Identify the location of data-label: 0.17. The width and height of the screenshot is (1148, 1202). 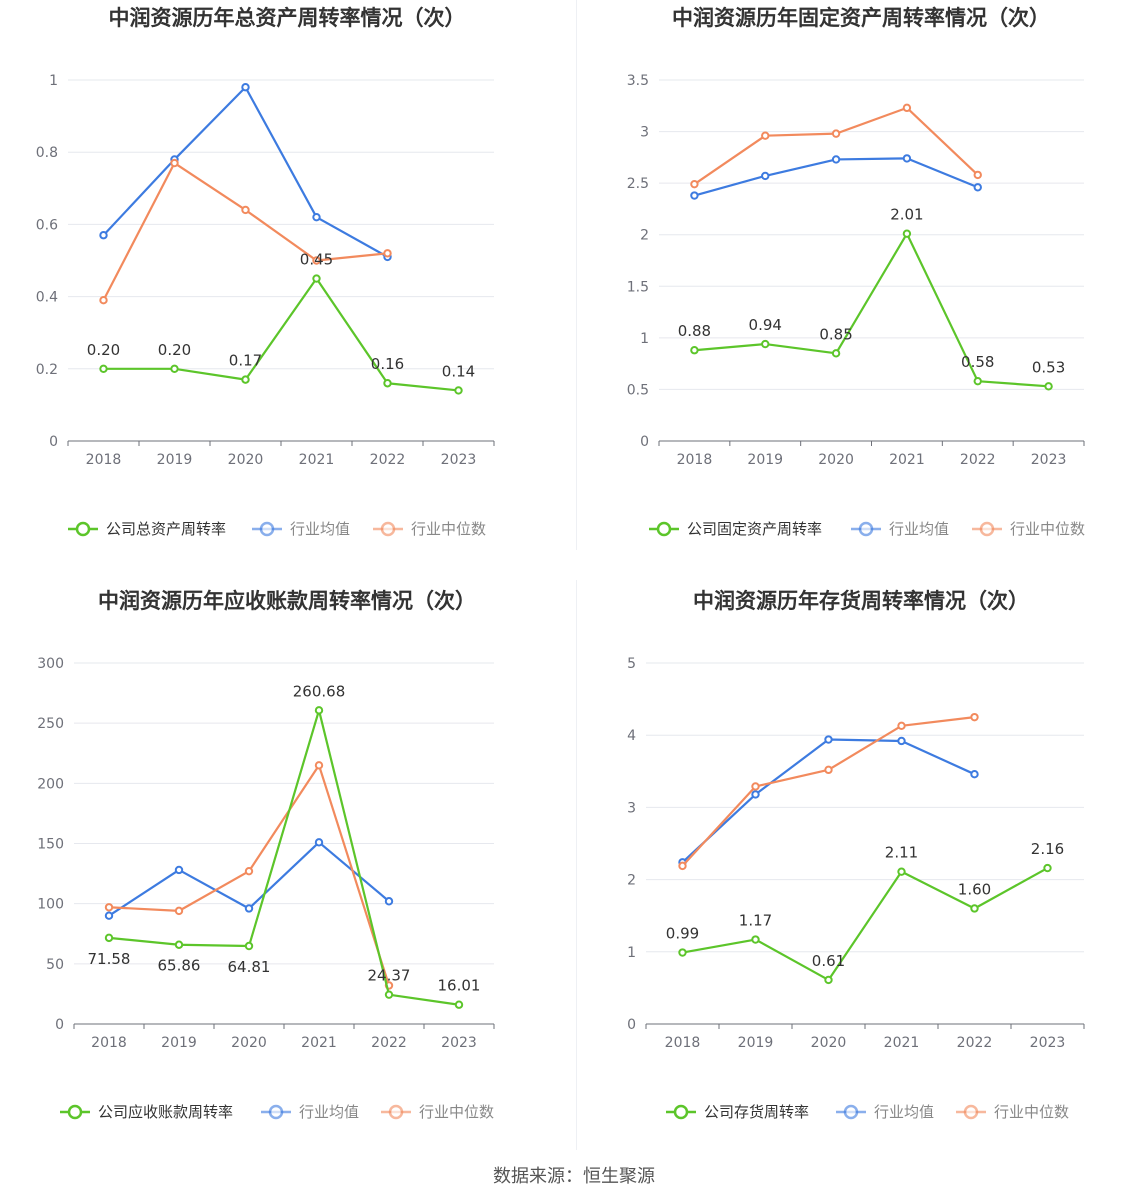
(245, 361).